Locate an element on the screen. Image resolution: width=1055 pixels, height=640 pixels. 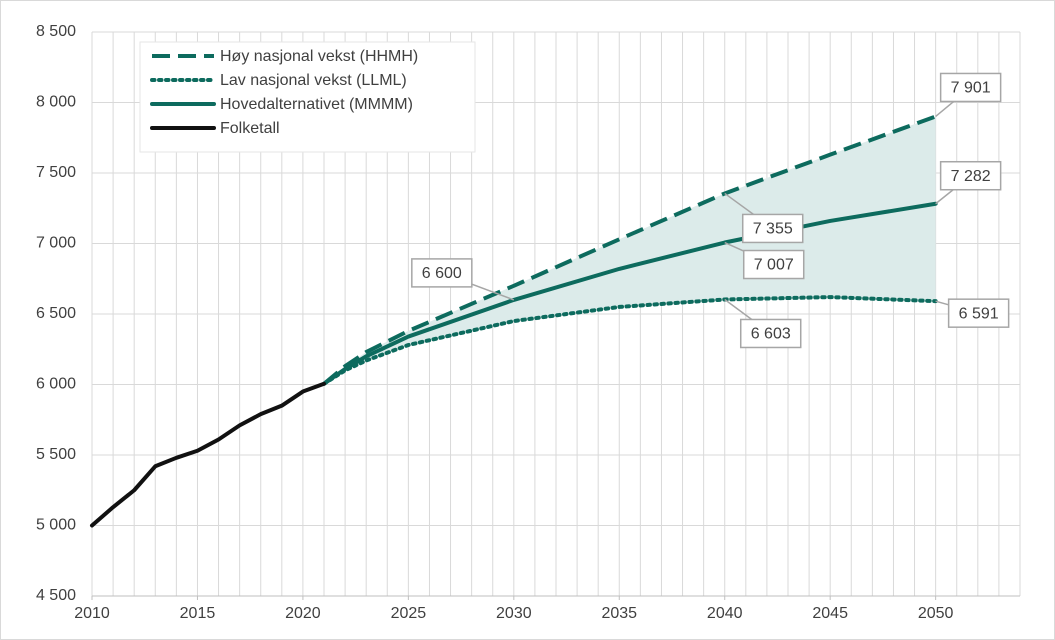
x-tick-label: 2040 is located at coordinates (725, 613).